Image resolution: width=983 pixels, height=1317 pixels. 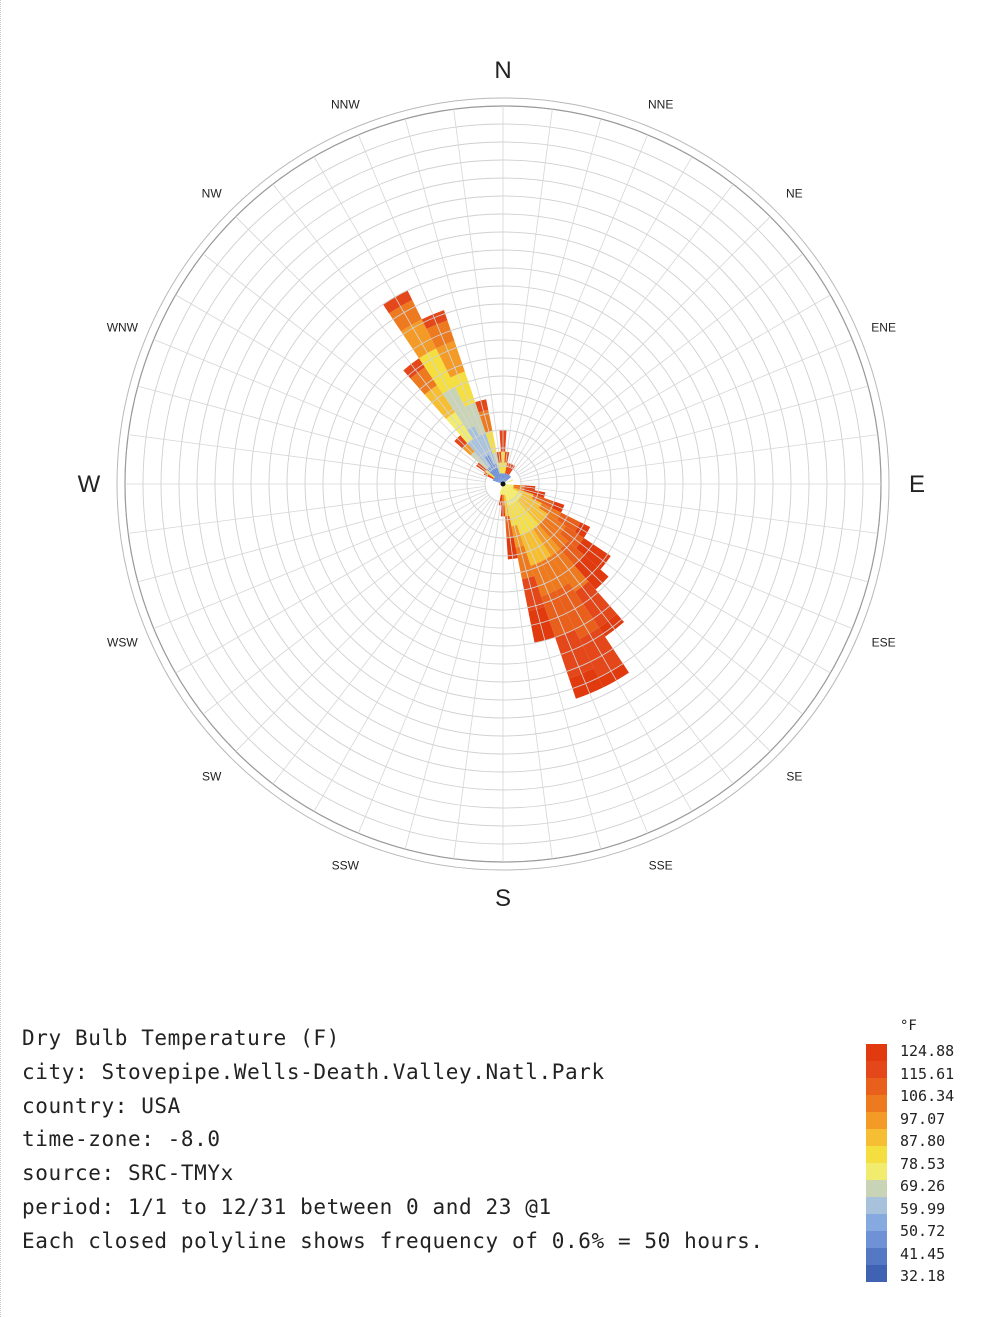 What do you see at coordinates (503, 898) in the screenshot?
I see `direction-label-s: S` at bounding box center [503, 898].